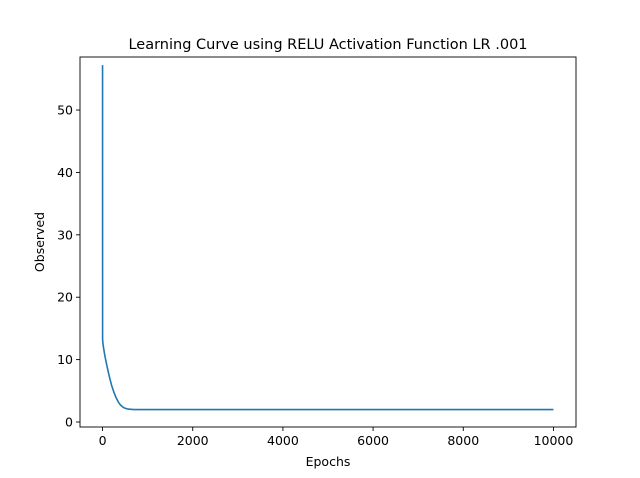 The image size is (640, 478). Describe the element at coordinates (463, 440) in the screenshot. I see `x-tick-label: 8000` at that location.